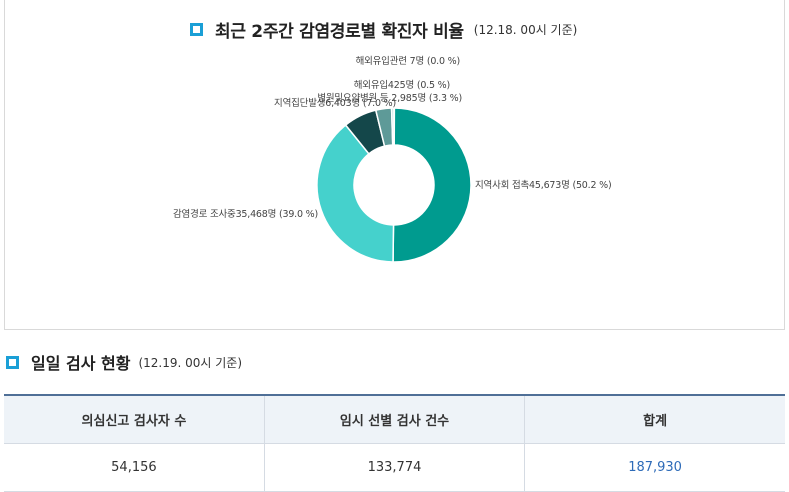 The image size is (789, 492). I want to click on square-bullet-icon, so click(12, 362).